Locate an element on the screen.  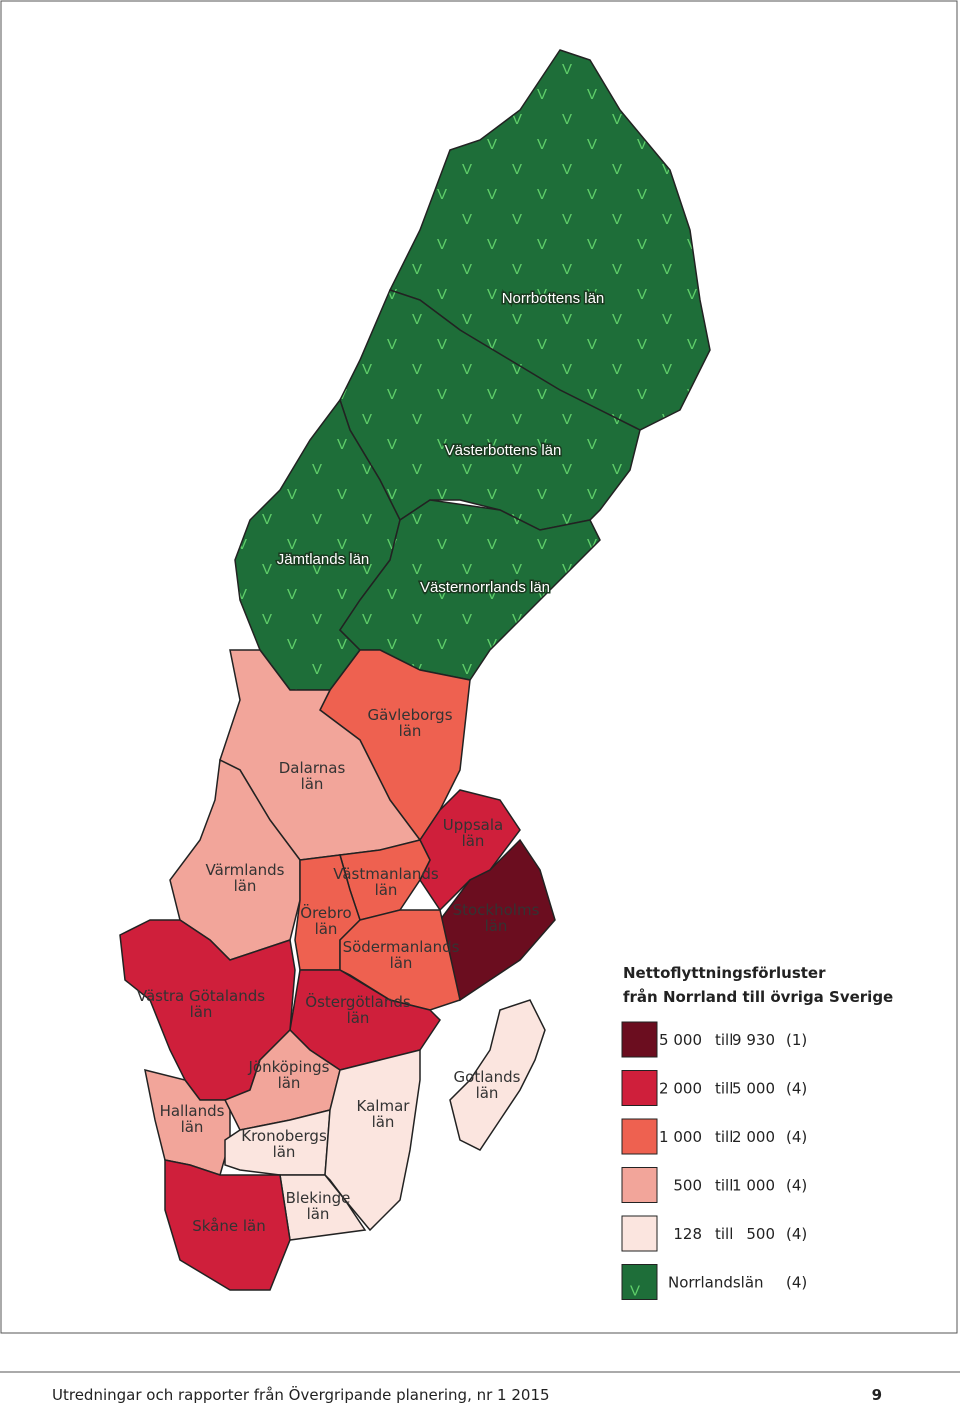
region-label: Västerbottens län is located at coordinates (503, 450).